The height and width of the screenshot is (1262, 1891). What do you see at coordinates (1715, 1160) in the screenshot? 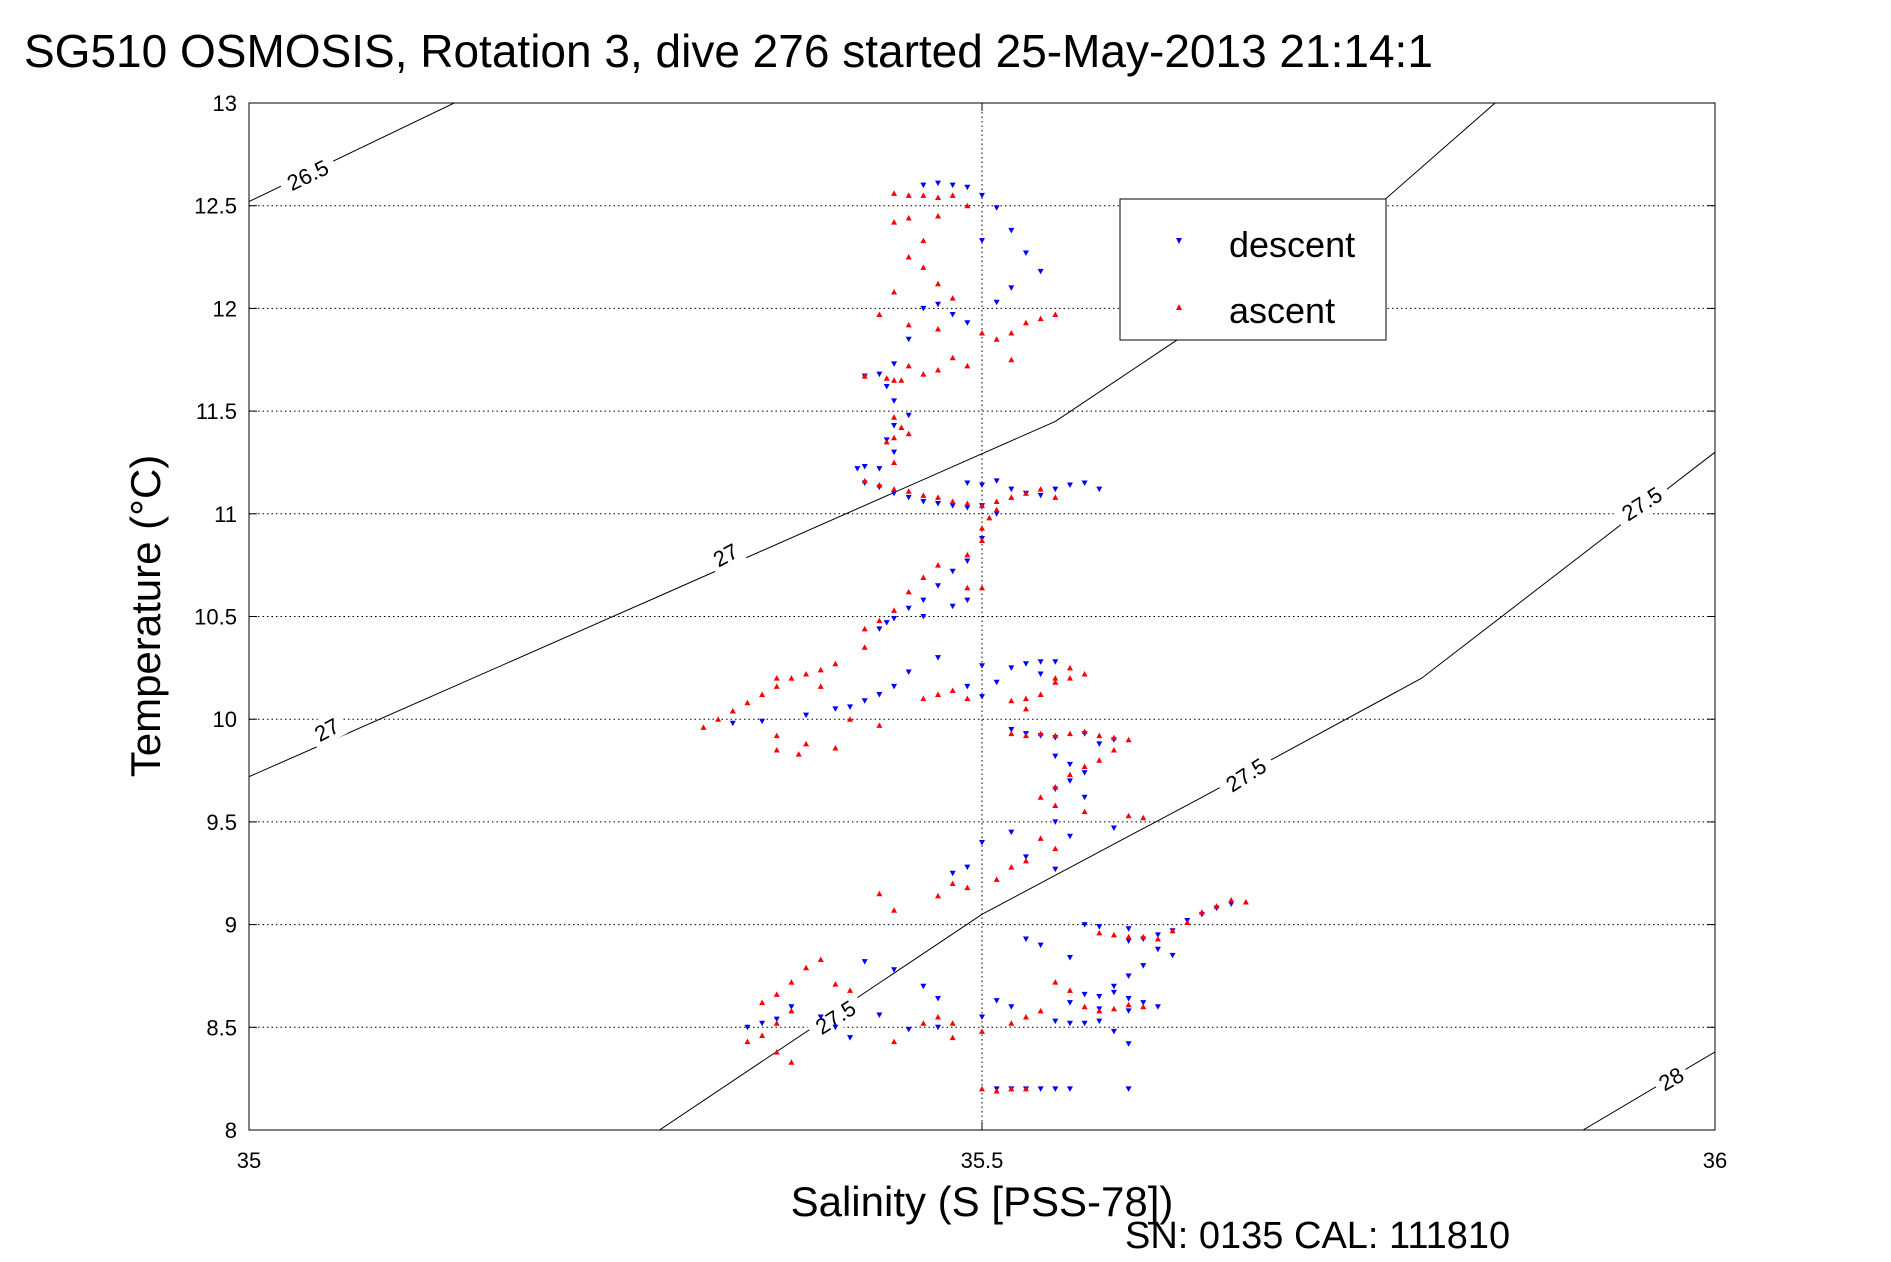
I see `x-tick-label: 36` at bounding box center [1715, 1160].